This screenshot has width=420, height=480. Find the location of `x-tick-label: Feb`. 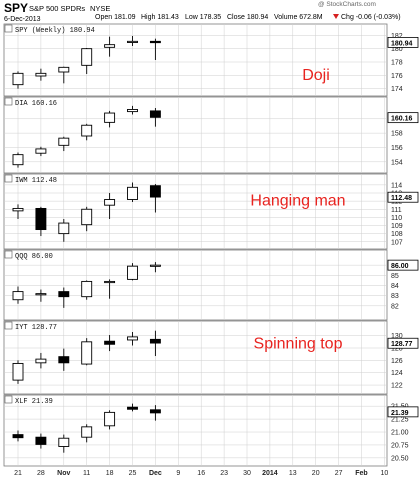

x-tick-label: Feb is located at coordinates (361, 473).